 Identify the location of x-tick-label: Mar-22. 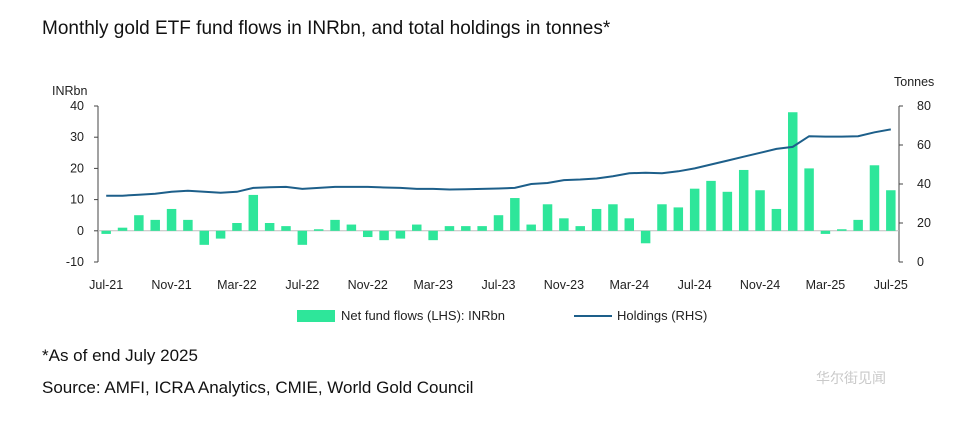
(237, 285).